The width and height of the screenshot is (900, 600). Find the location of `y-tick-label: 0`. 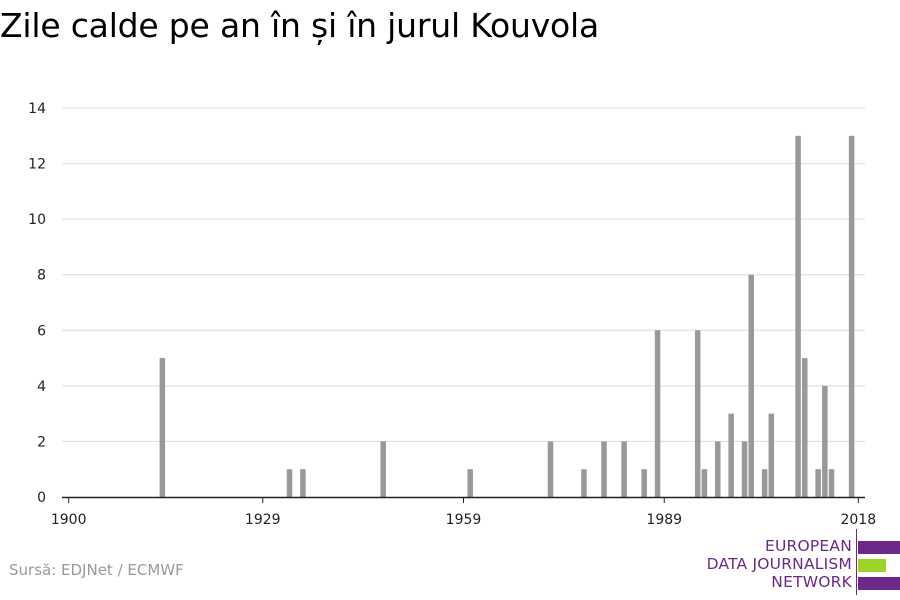

y-tick-label: 0 is located at coordinates (41, 498).